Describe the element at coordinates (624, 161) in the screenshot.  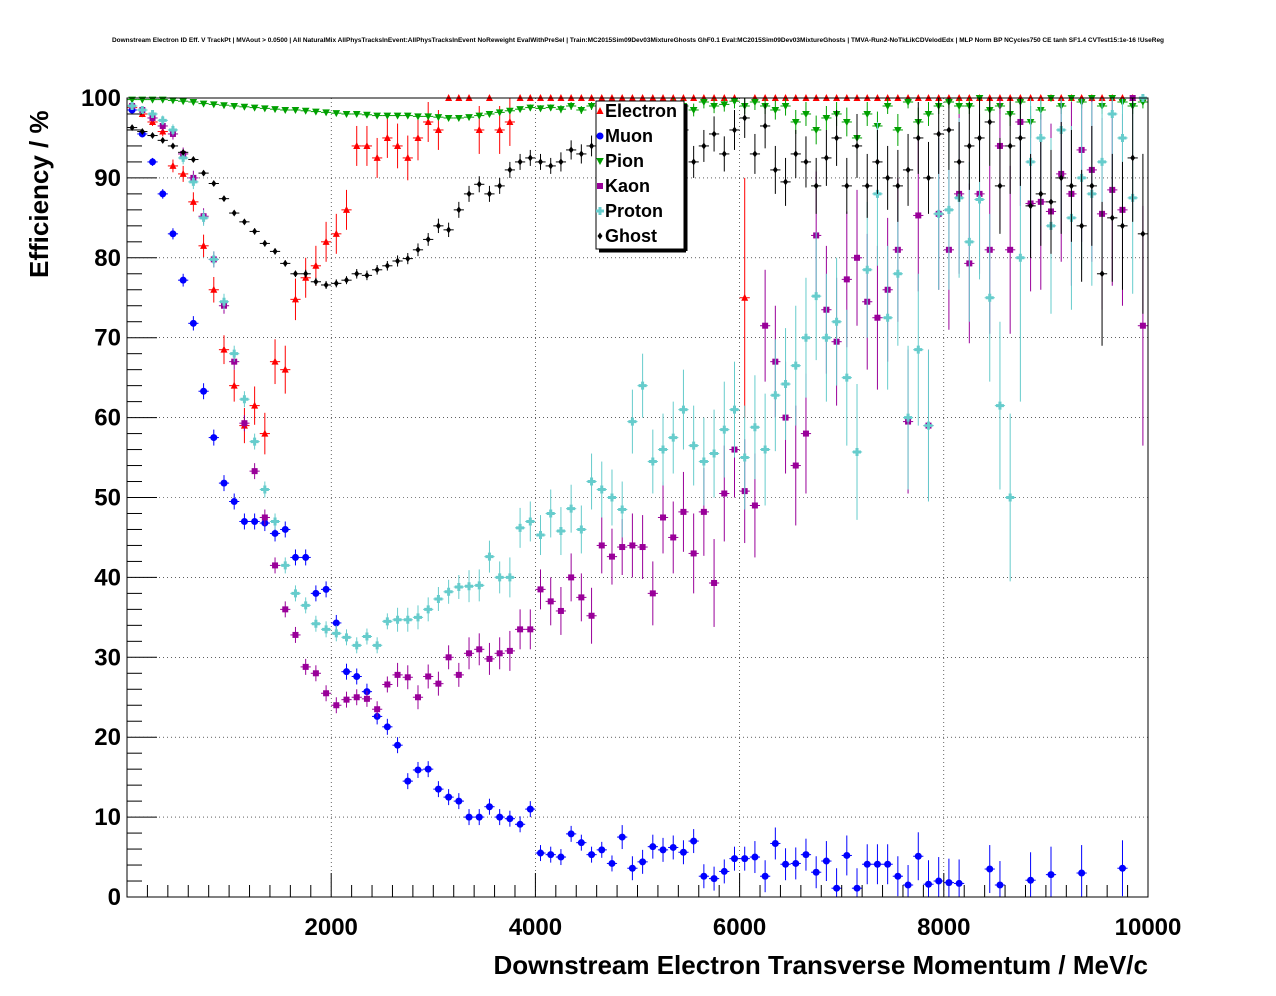
I see `legend-label-pion: Pion` at that location.